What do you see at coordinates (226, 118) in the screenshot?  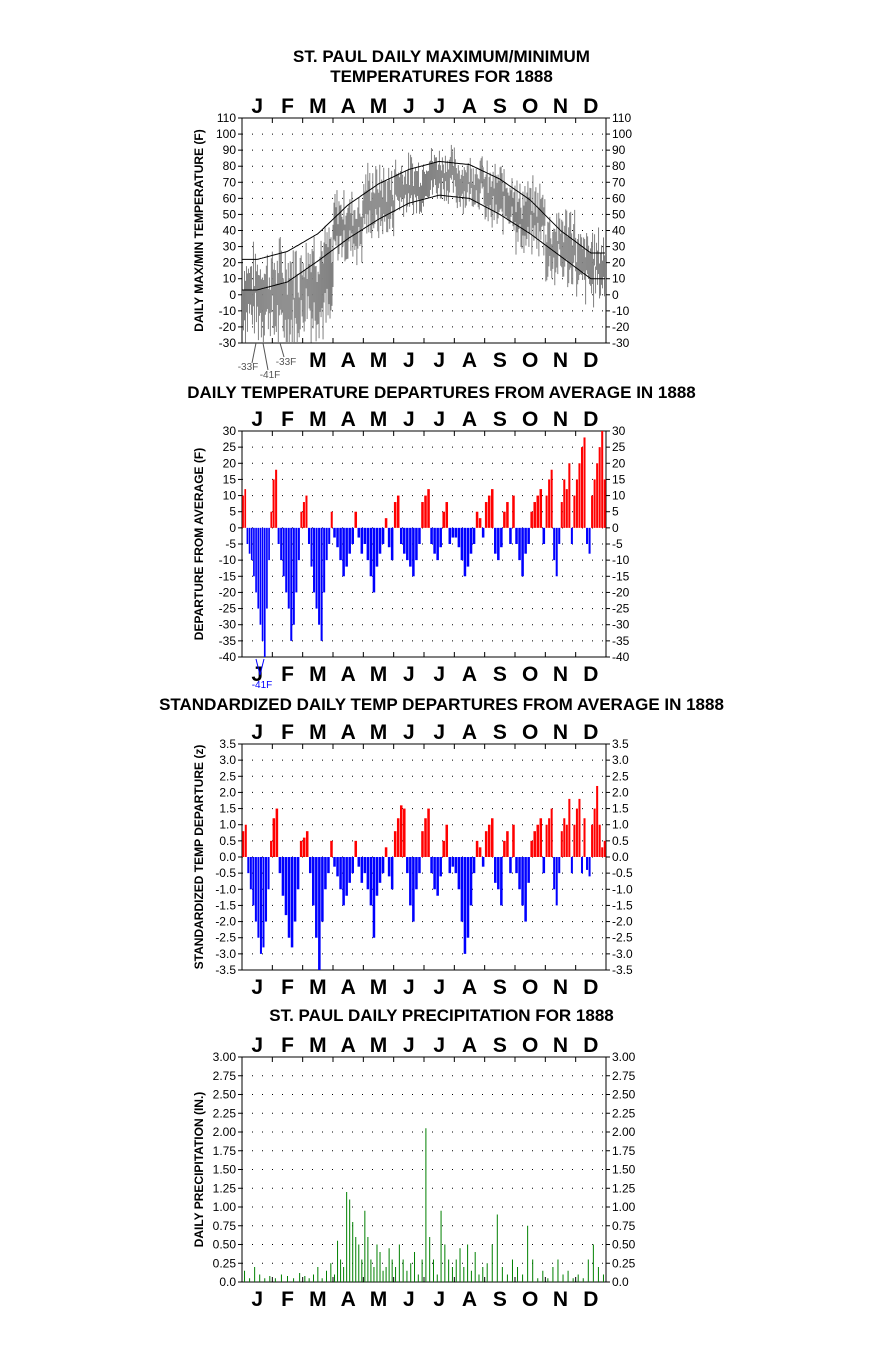 I see `panel1-ytick-left: 110` at bounding box center [226, 118].